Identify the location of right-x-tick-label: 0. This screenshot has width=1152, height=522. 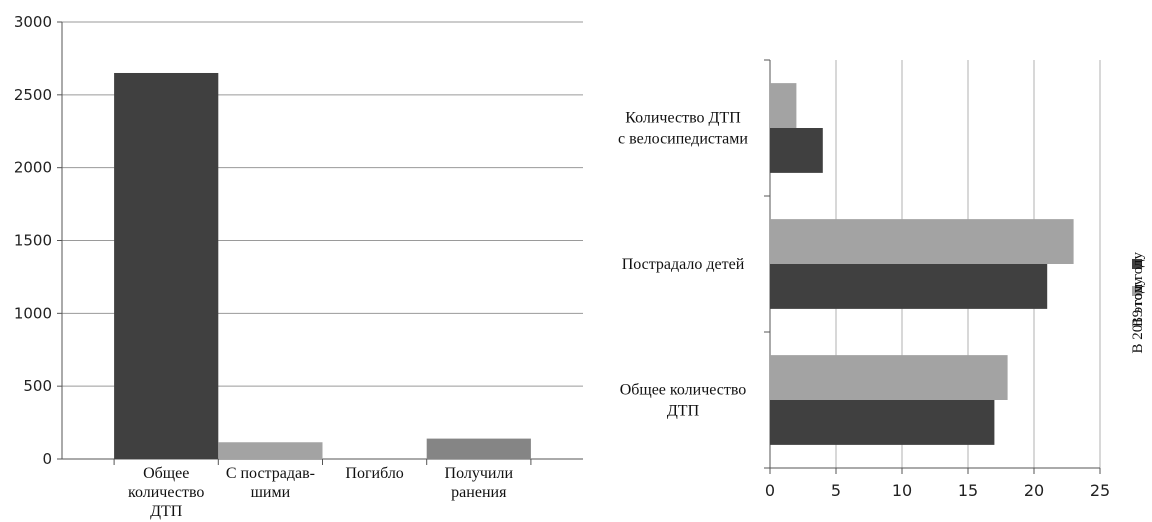
(770, 490).